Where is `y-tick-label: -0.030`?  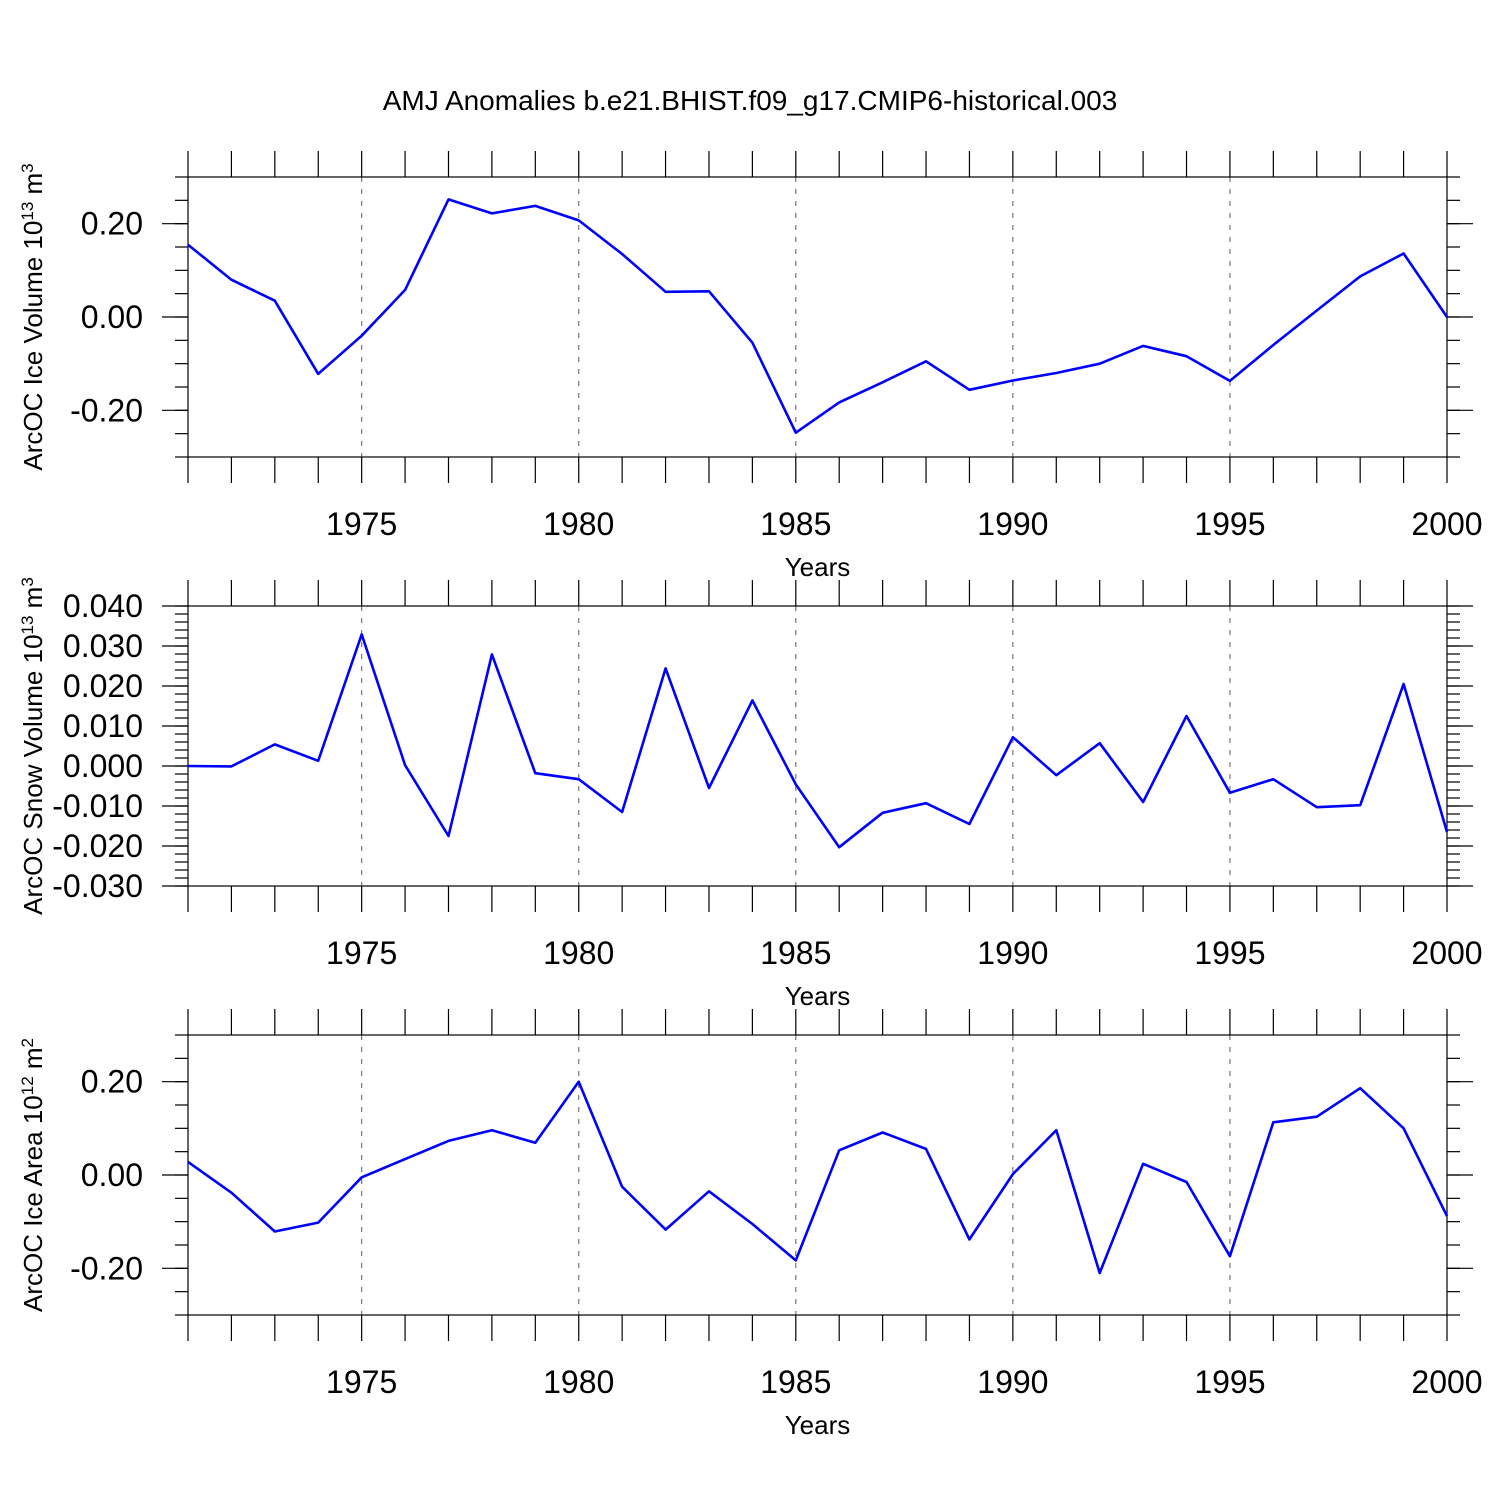
y-tick-label: -0.030 is located at coordinates (97, 886).